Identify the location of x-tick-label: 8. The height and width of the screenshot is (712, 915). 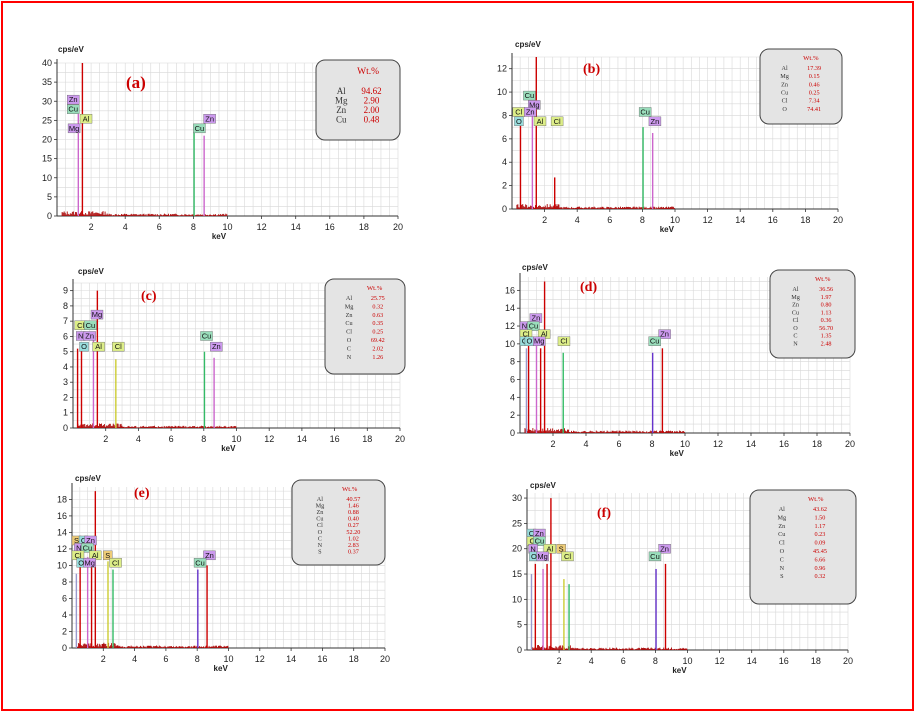
(197, 659).